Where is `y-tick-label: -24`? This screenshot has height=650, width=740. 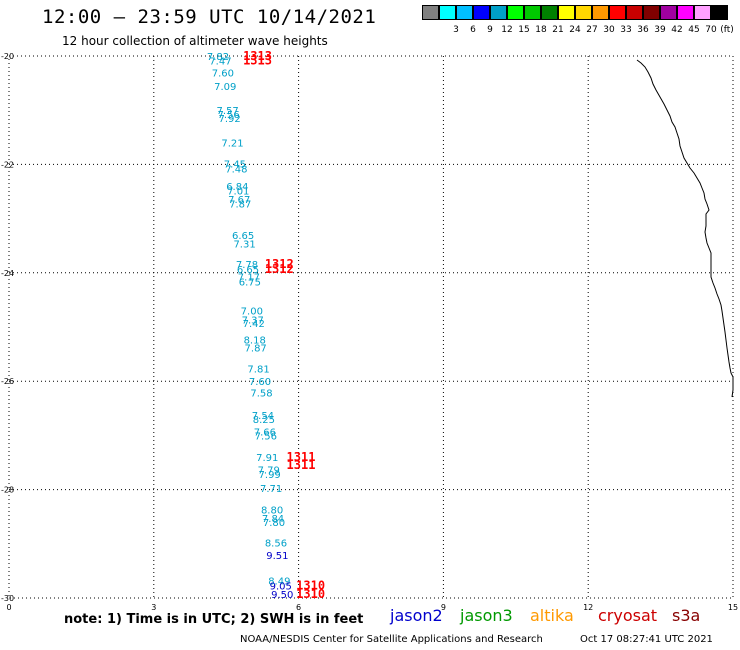
y-tick-label: -24 is located at coordinates (7, 273).